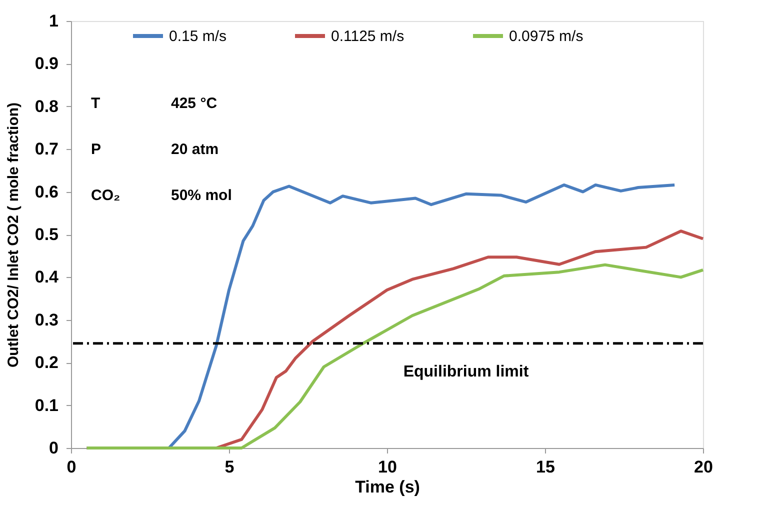 The image size is (774, 517). What do you see at coordinates (546, 36) in the screenshot?
I see `legend-label: 0.0975 m/s` at bounding box center [546, 36].